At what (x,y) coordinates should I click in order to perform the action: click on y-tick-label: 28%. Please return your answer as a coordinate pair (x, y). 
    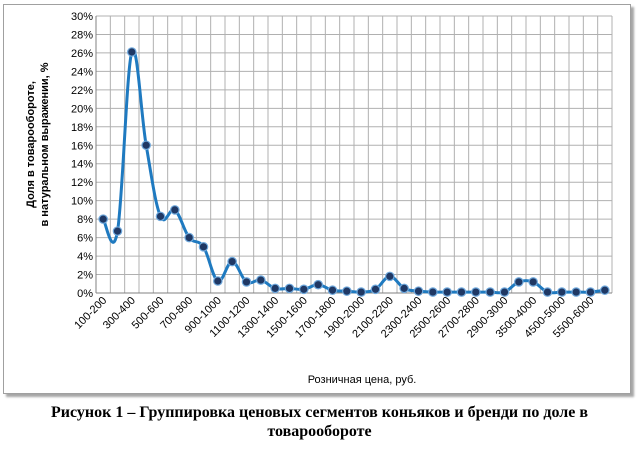
    Looking at the image, I should click on (82, 35).